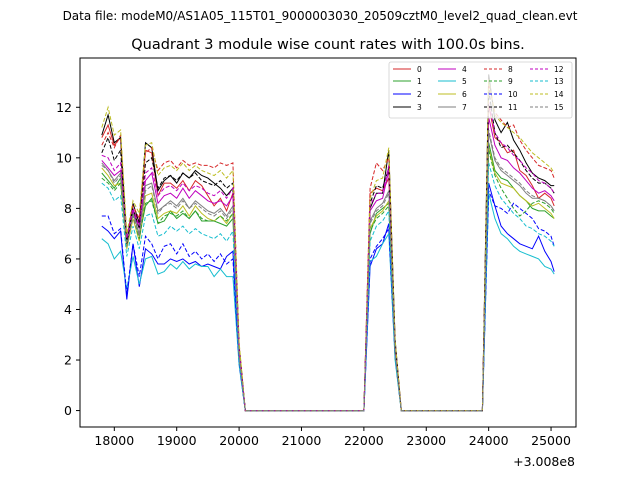  I want to click on y-tick-label: 8, so click(68, 208).